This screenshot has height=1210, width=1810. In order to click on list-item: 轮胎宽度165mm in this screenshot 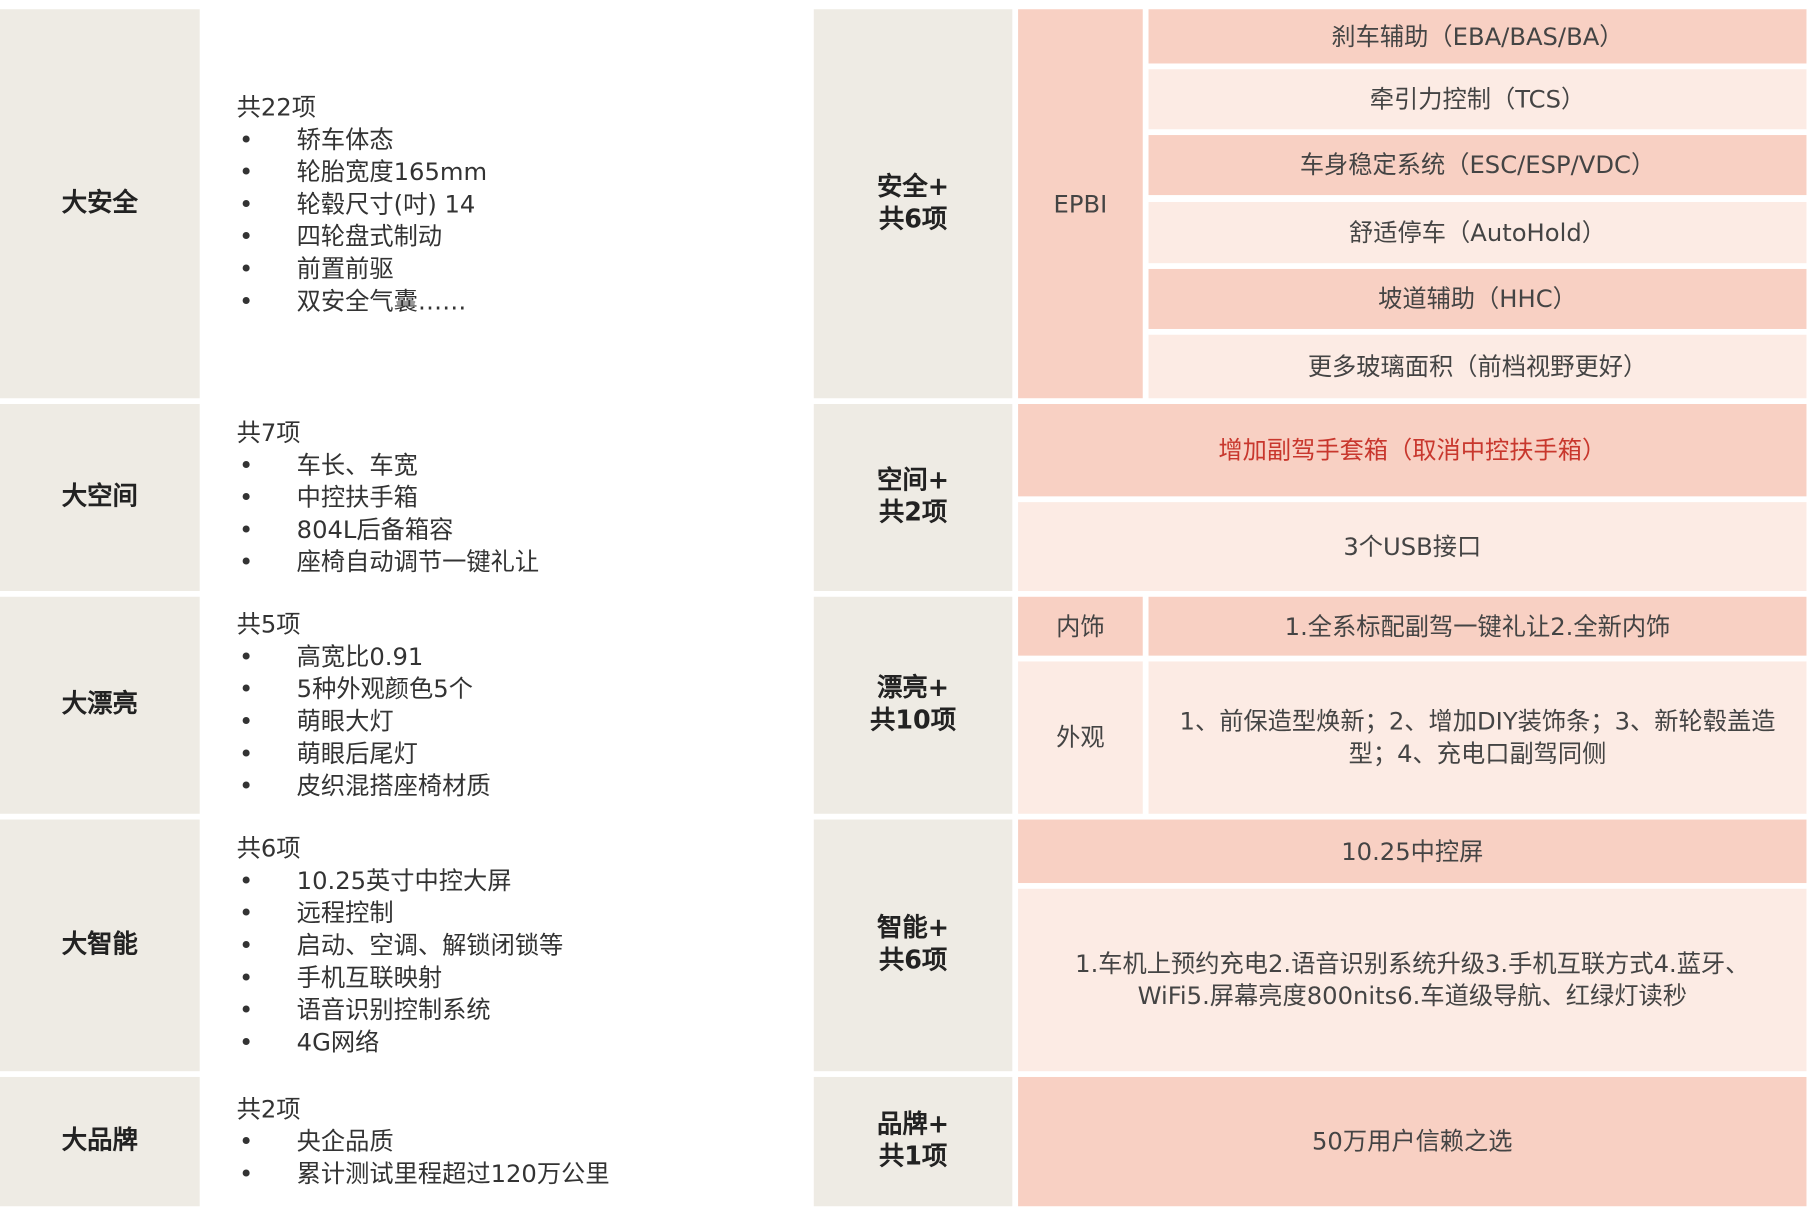, I will do `click(522, 171)`.